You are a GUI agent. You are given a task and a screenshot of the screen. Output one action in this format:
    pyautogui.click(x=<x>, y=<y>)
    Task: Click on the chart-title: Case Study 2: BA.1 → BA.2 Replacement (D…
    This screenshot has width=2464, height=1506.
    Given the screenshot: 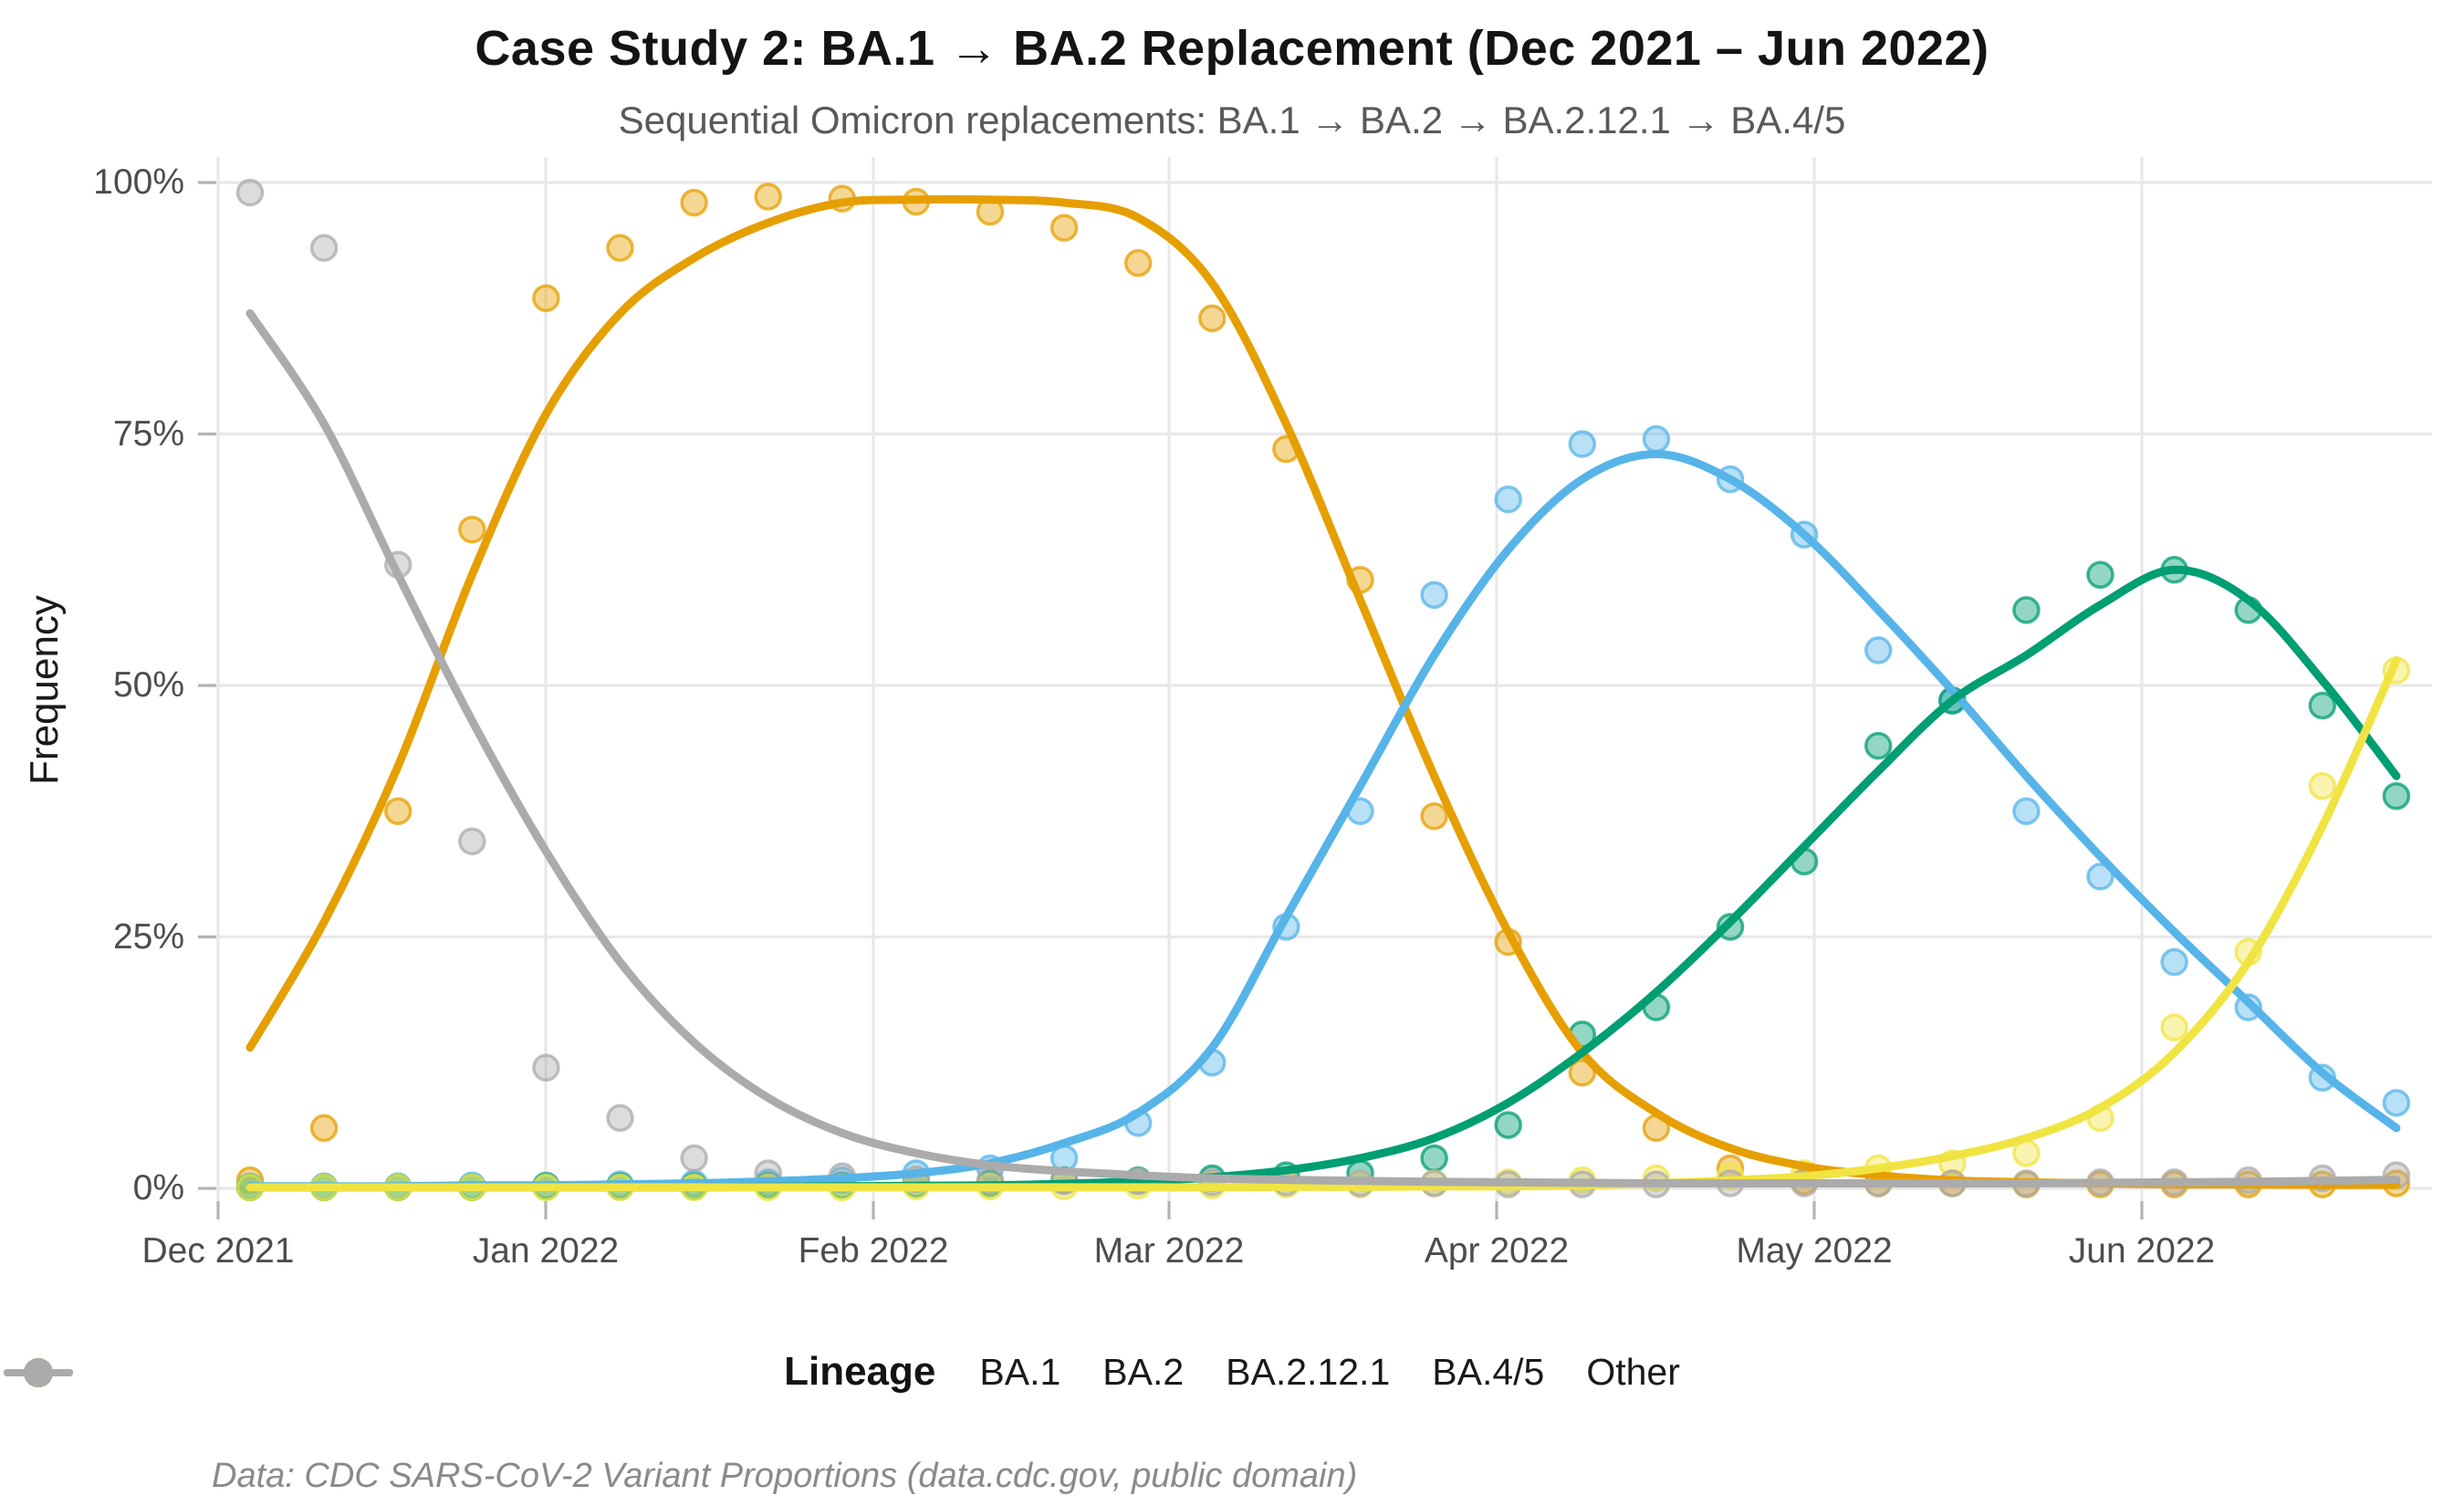 What is the action you would take?
    pyautogui.click(x=1232, y=48)
    